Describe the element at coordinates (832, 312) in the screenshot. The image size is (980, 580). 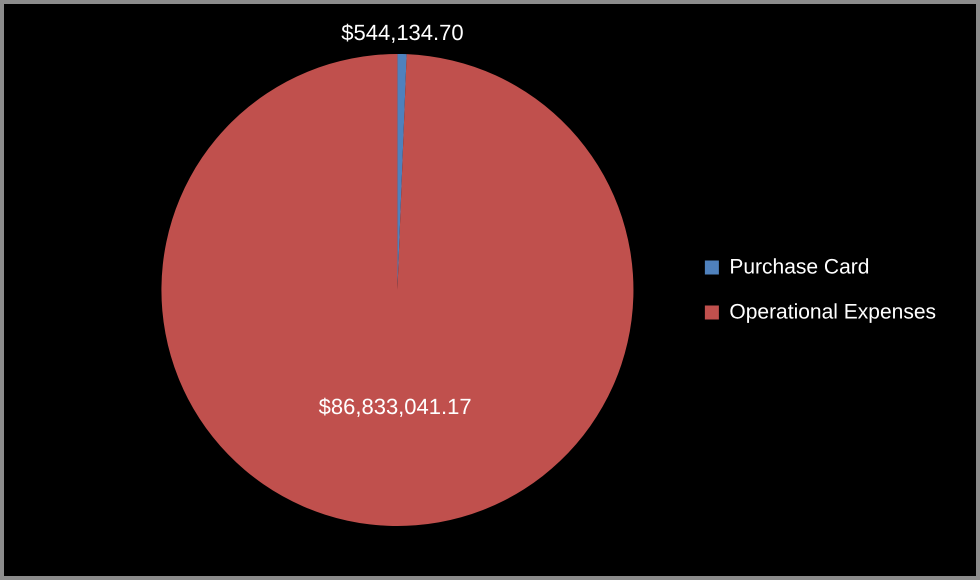
I see `legend-label: Operational Expenses` at that location.